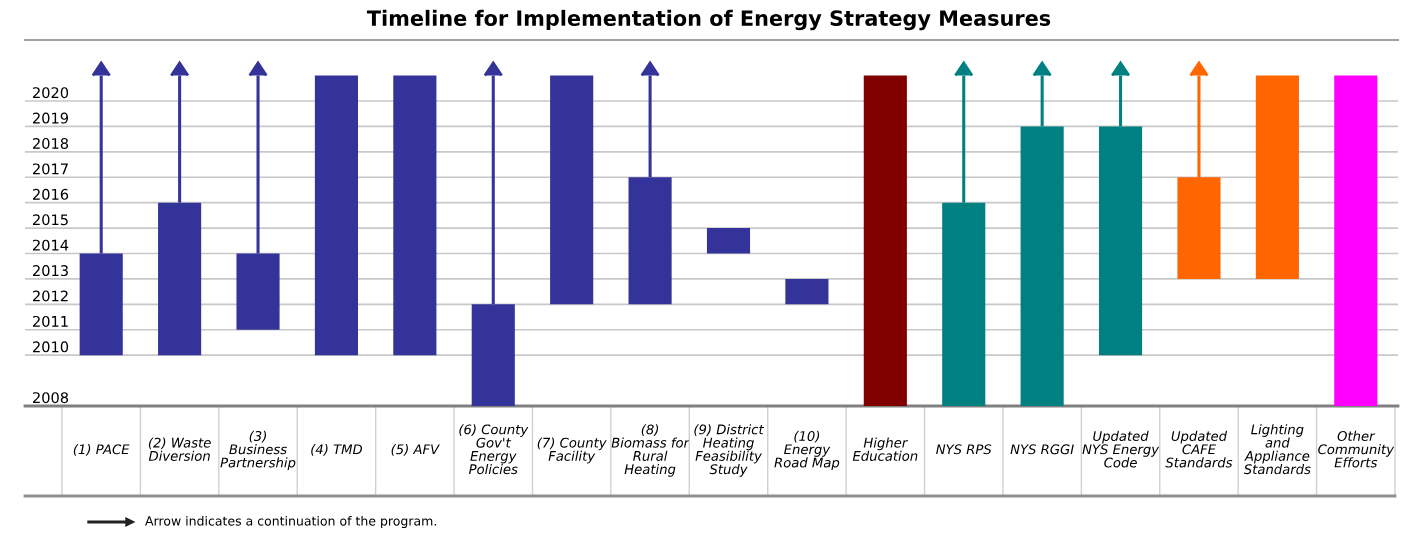 This screenshot has height=551, width=1418. What do you see at coordinates (258, 450) in the screenshot?
I see `x-tick-label: (3) Business Partnership` at bounding box center [258, 450].